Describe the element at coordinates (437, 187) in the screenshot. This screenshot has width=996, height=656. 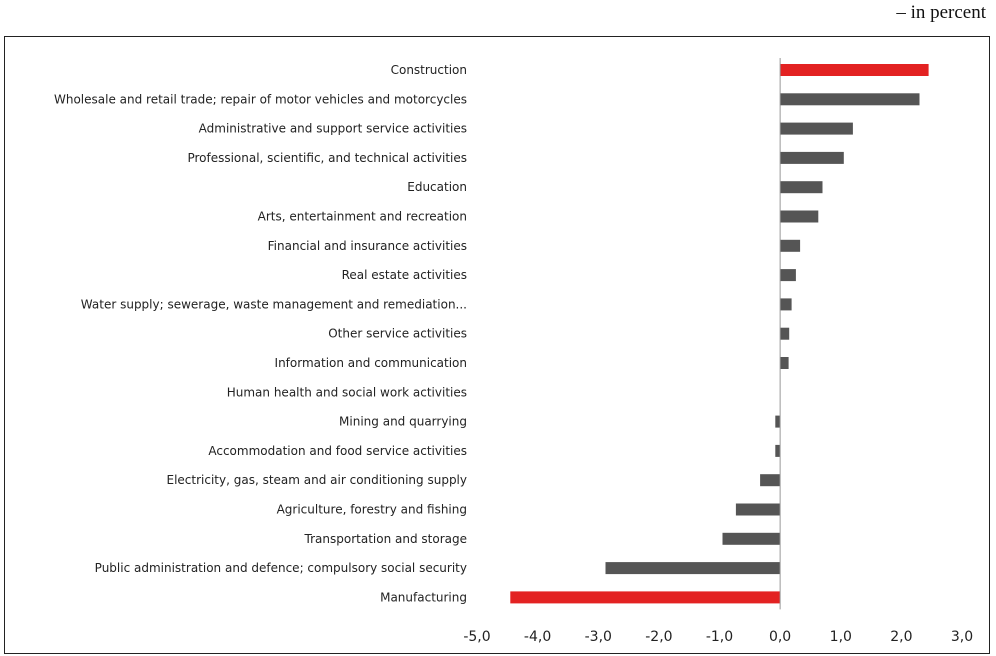
I see `category-label: Education` at that location.